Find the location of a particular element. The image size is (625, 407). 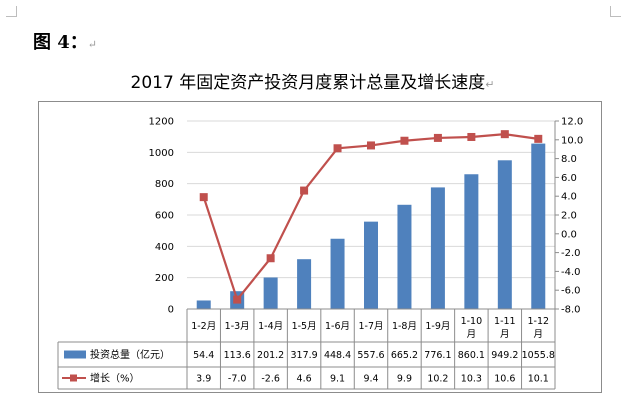

table-value: 201.2 is located at coordinates (270, 355).